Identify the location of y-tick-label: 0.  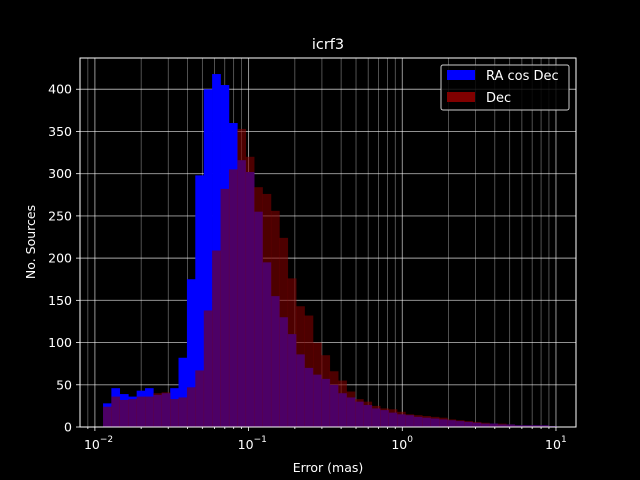
(68, 427).